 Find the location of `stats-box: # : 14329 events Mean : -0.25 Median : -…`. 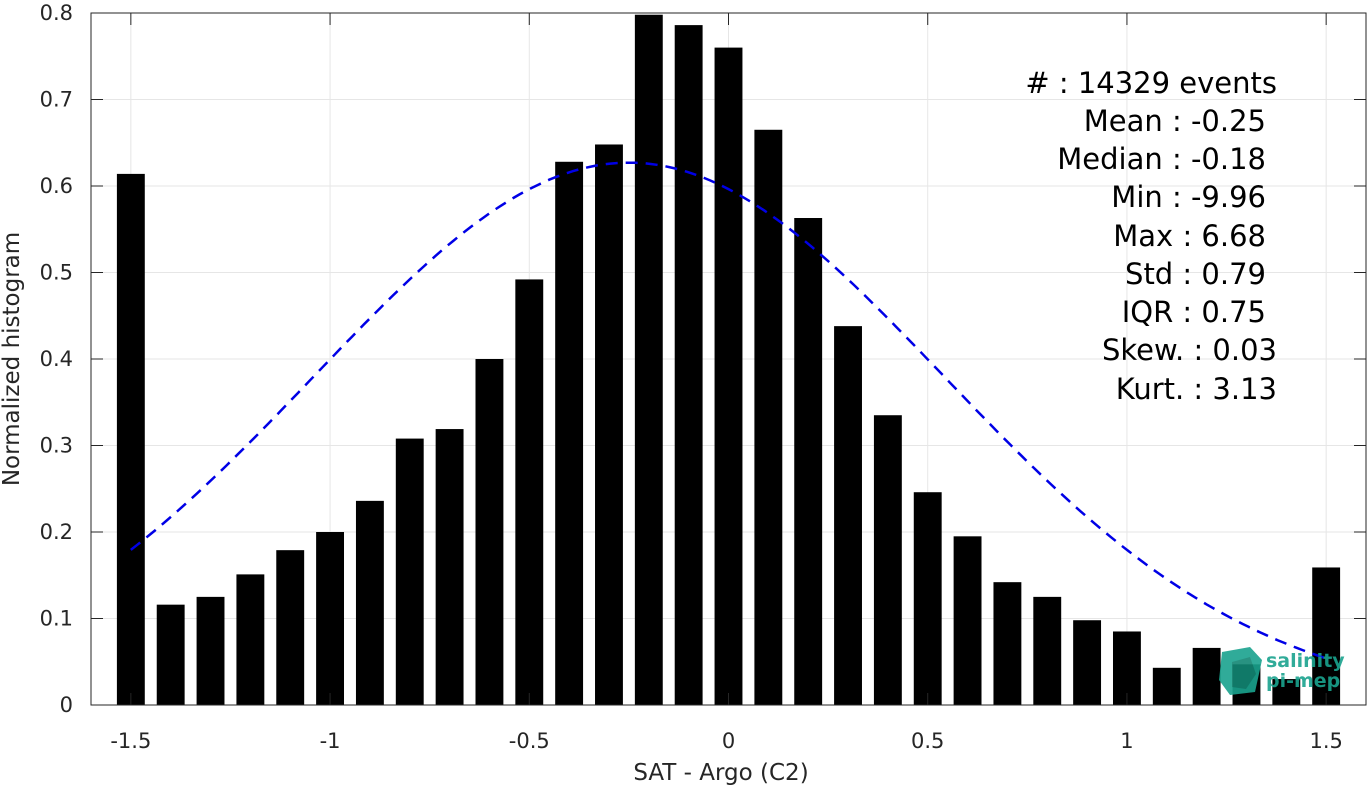

stats-box: # : 14329 events Mean : -0.25 Median : -… is located at coordinates (1151, 236).